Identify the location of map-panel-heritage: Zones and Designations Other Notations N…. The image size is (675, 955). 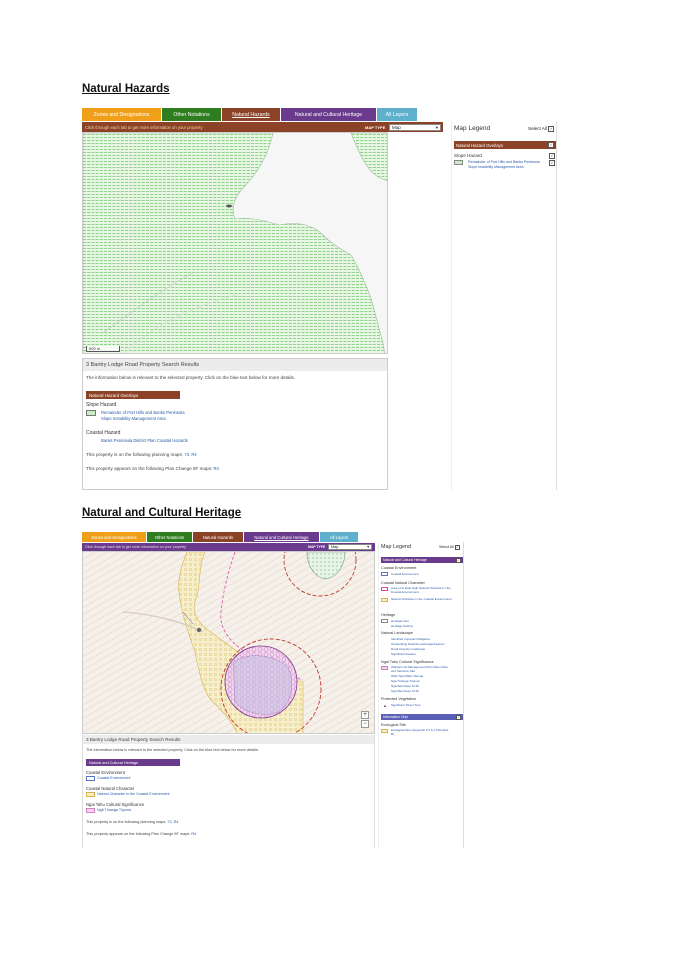
(228, 690).